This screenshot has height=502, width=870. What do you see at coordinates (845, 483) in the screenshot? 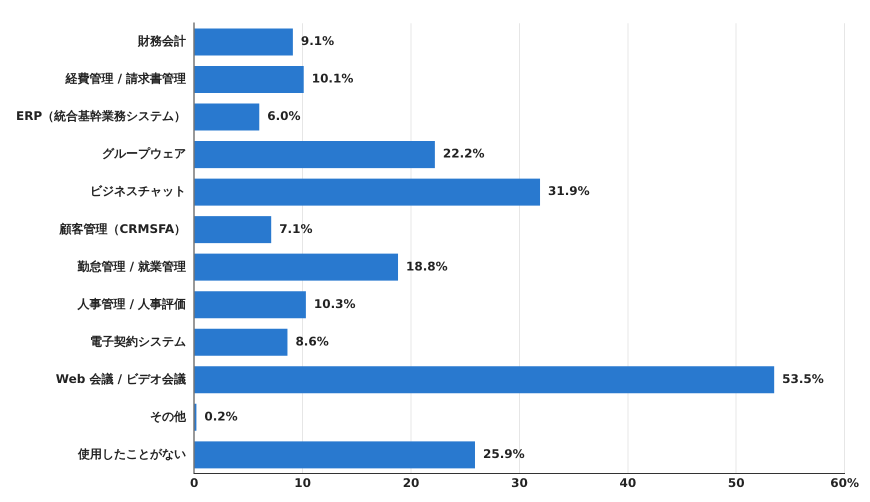
I see `x-tick-label: 60%` at bounding box center [845, 483].